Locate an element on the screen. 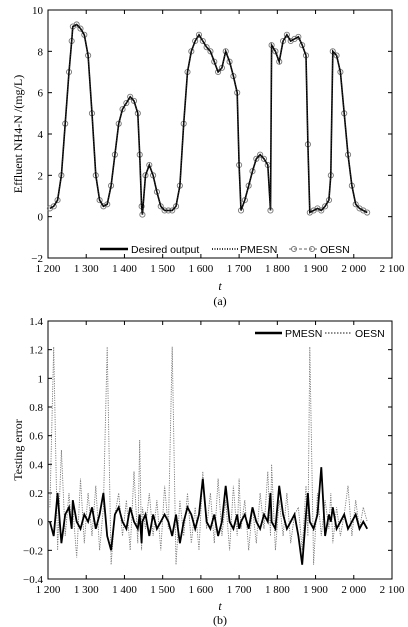 The width and height of the screenshot is (408, 627). y-tick-label: 2 is located at coordinates (41, 176).